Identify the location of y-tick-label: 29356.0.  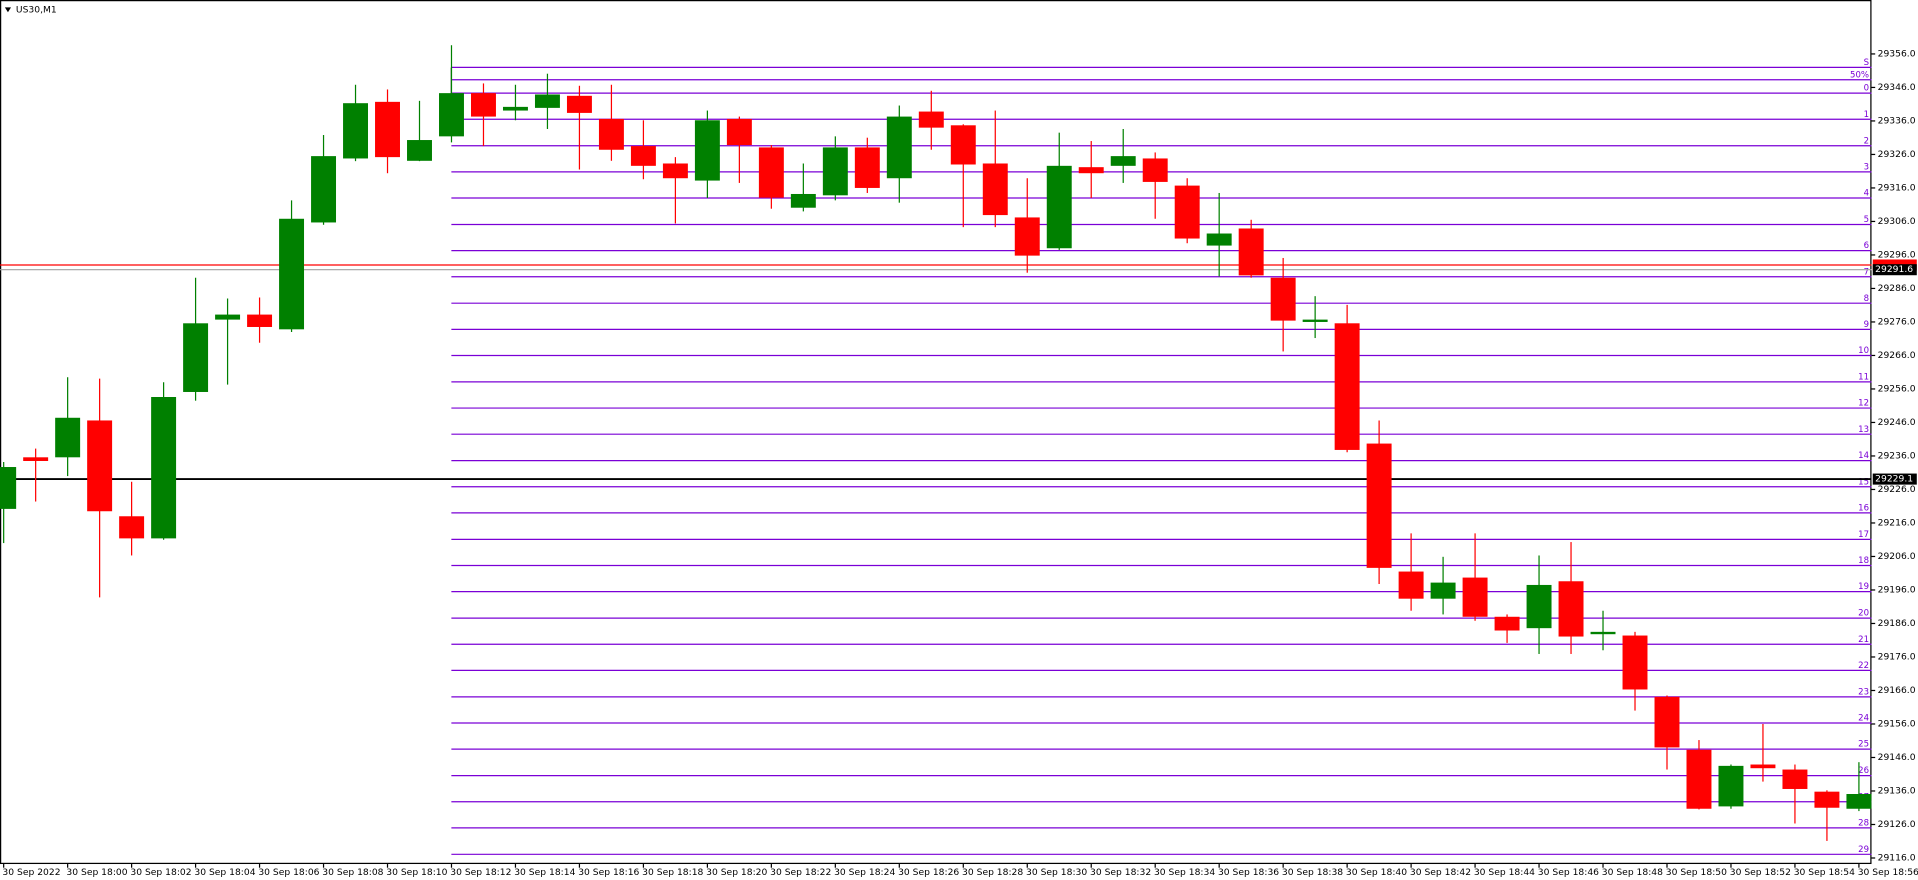
(1897, 53).